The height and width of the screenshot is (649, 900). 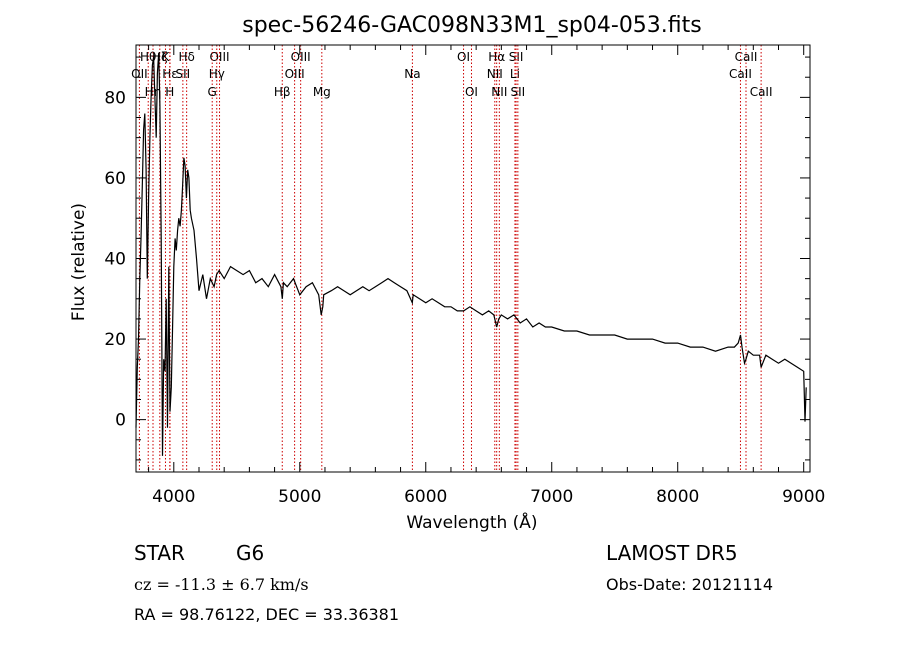 I want to click on line-marker-label: Hζ, so click(x=160, y=57).